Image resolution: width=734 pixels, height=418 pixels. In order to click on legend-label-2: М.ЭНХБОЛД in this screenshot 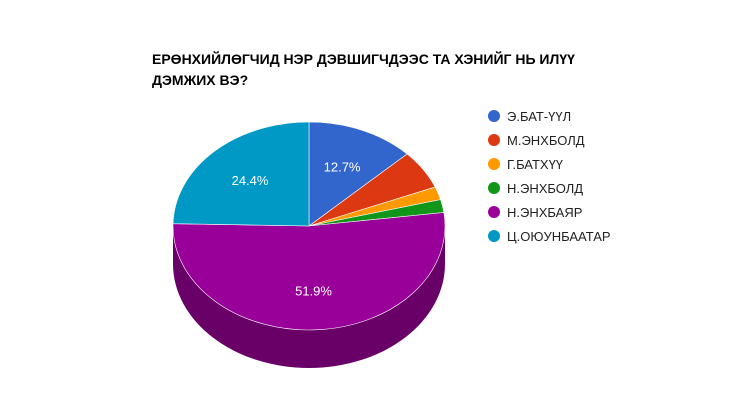, I will do `click(546, 140)`.